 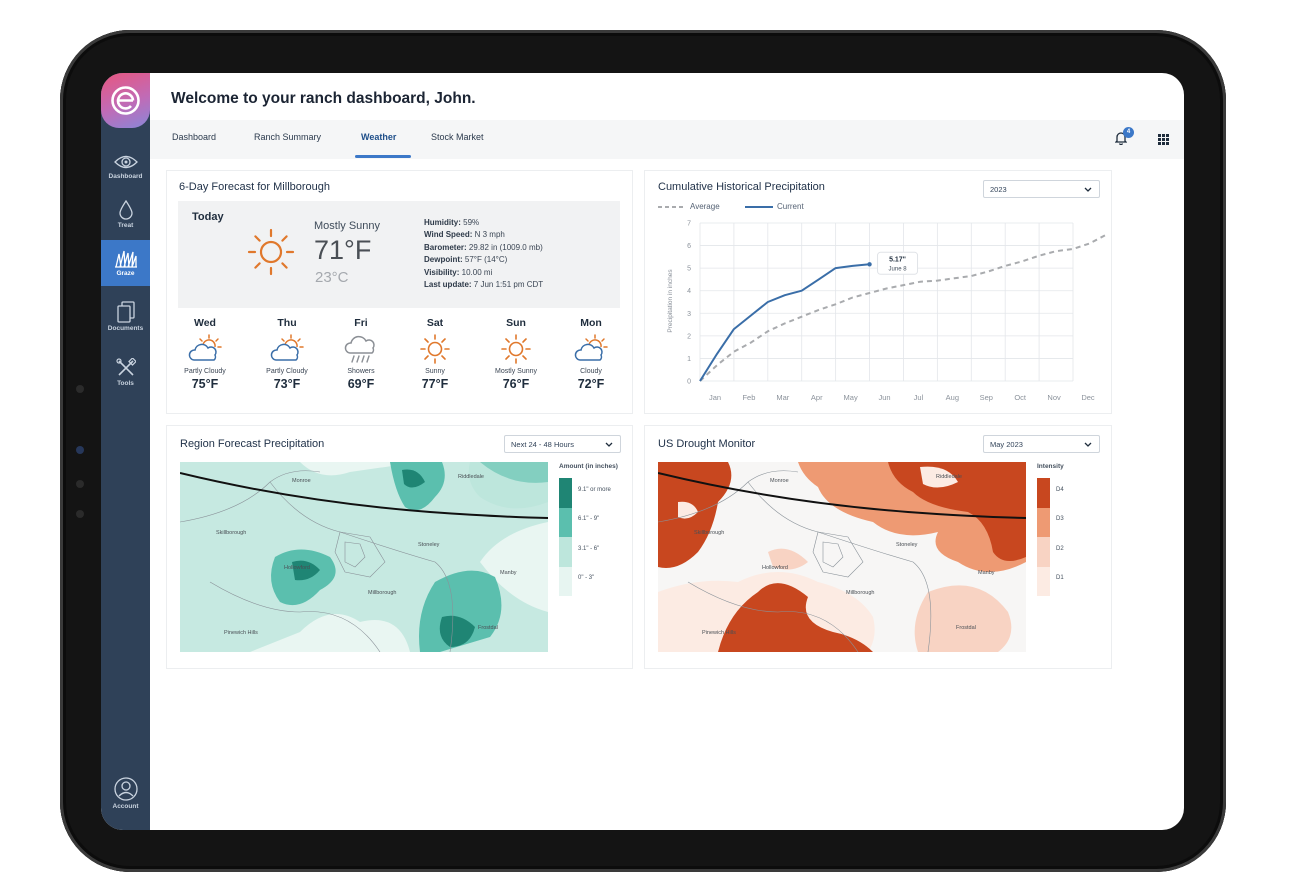 What do you see at coordinates (205, 371) in the screenshot?
I see `day-condition: Partly Cloudy` at bounding box center [205, 371].